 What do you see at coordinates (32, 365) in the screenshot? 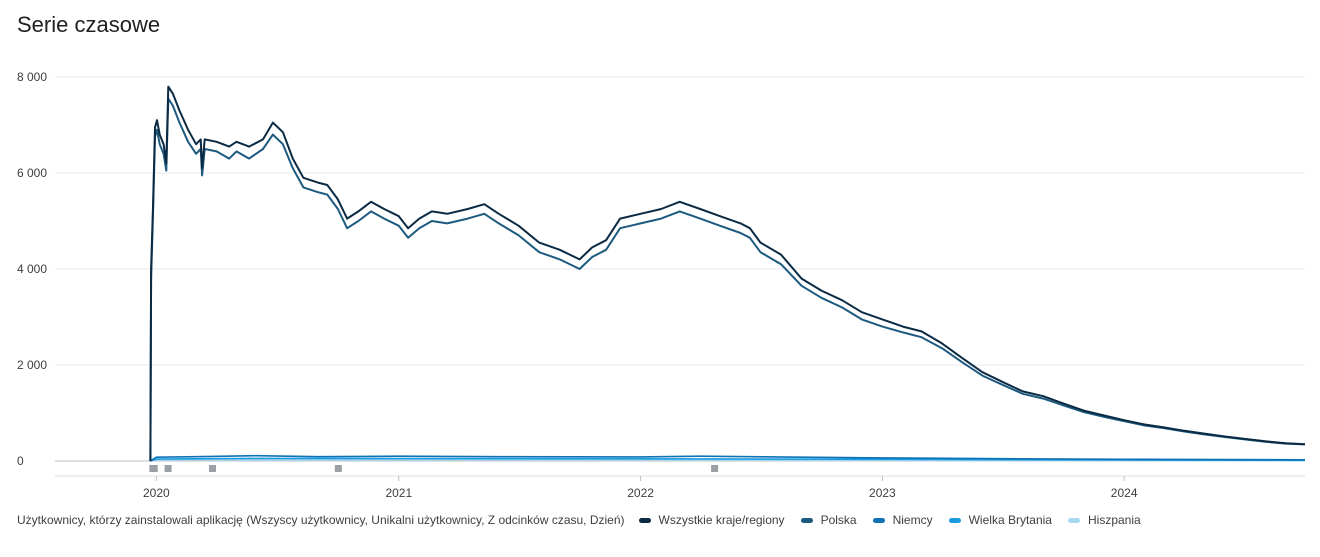
I see `y-tick-label: 2 000` at bounding box center [32, 365].